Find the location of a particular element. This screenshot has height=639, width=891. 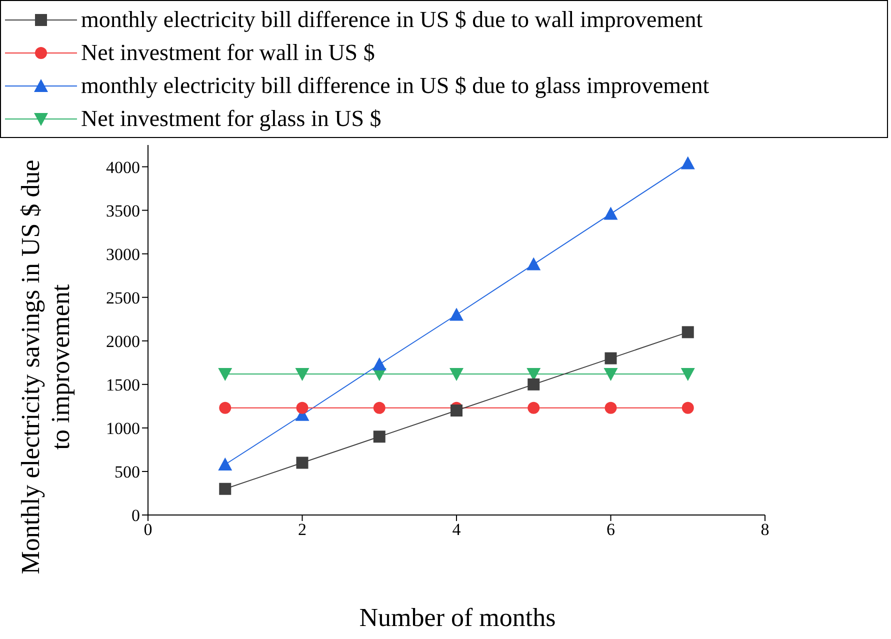

x-tick-label: 6 is located at coordinates (610, 530).